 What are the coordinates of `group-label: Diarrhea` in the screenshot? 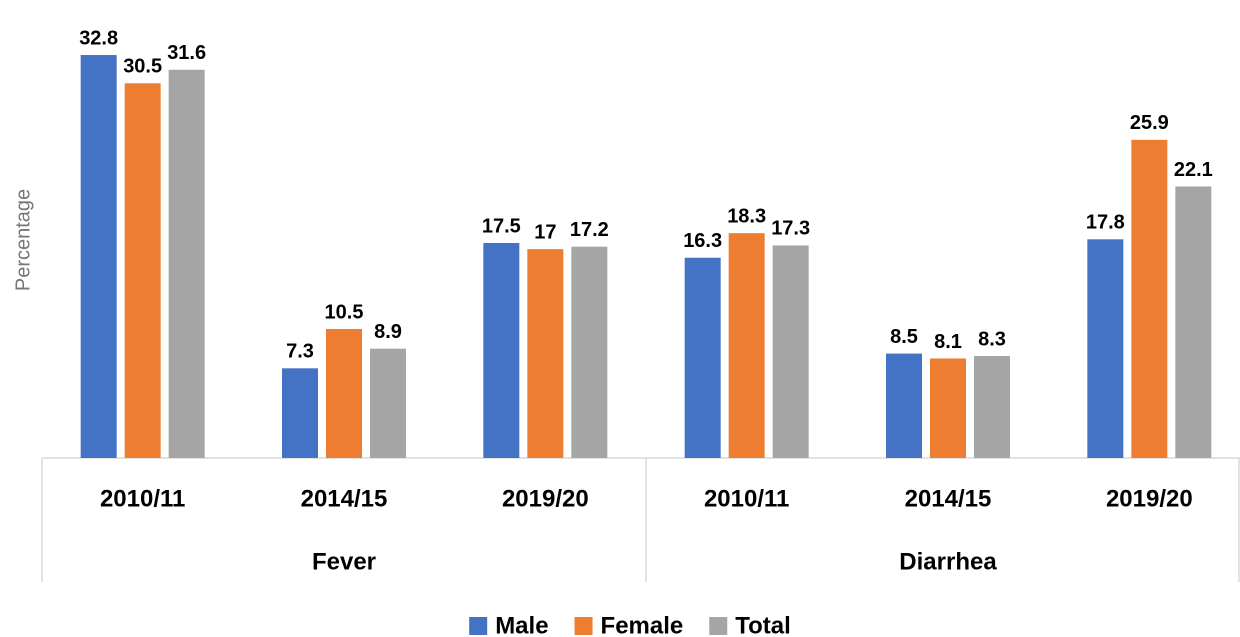 It's located at (948, 561).